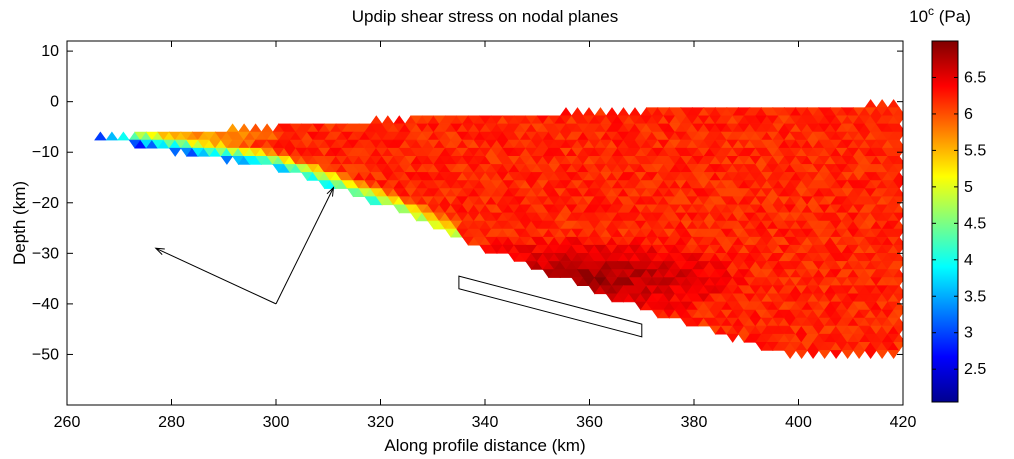  Describe the element at coordinates (968, 260) in the screenshot. I see `colorbar-tick-label: 4` at that location.